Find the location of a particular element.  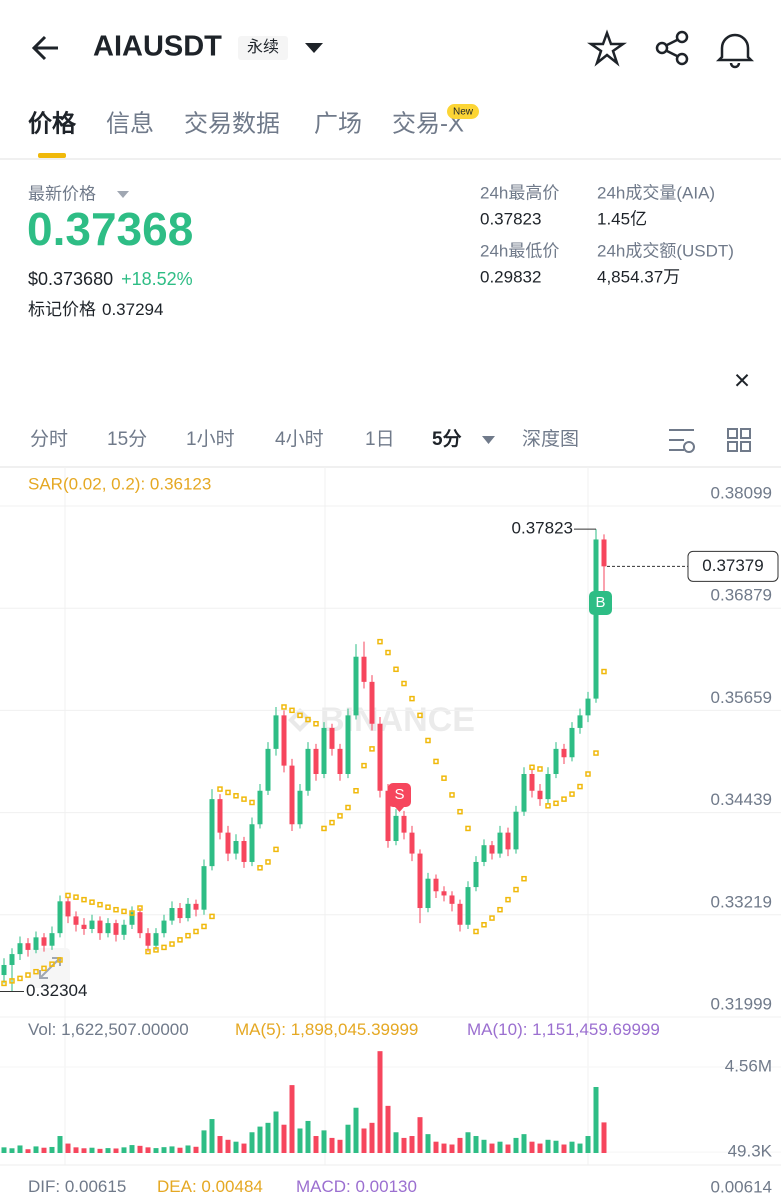

badge-bg is located at coordinates (263, 48).